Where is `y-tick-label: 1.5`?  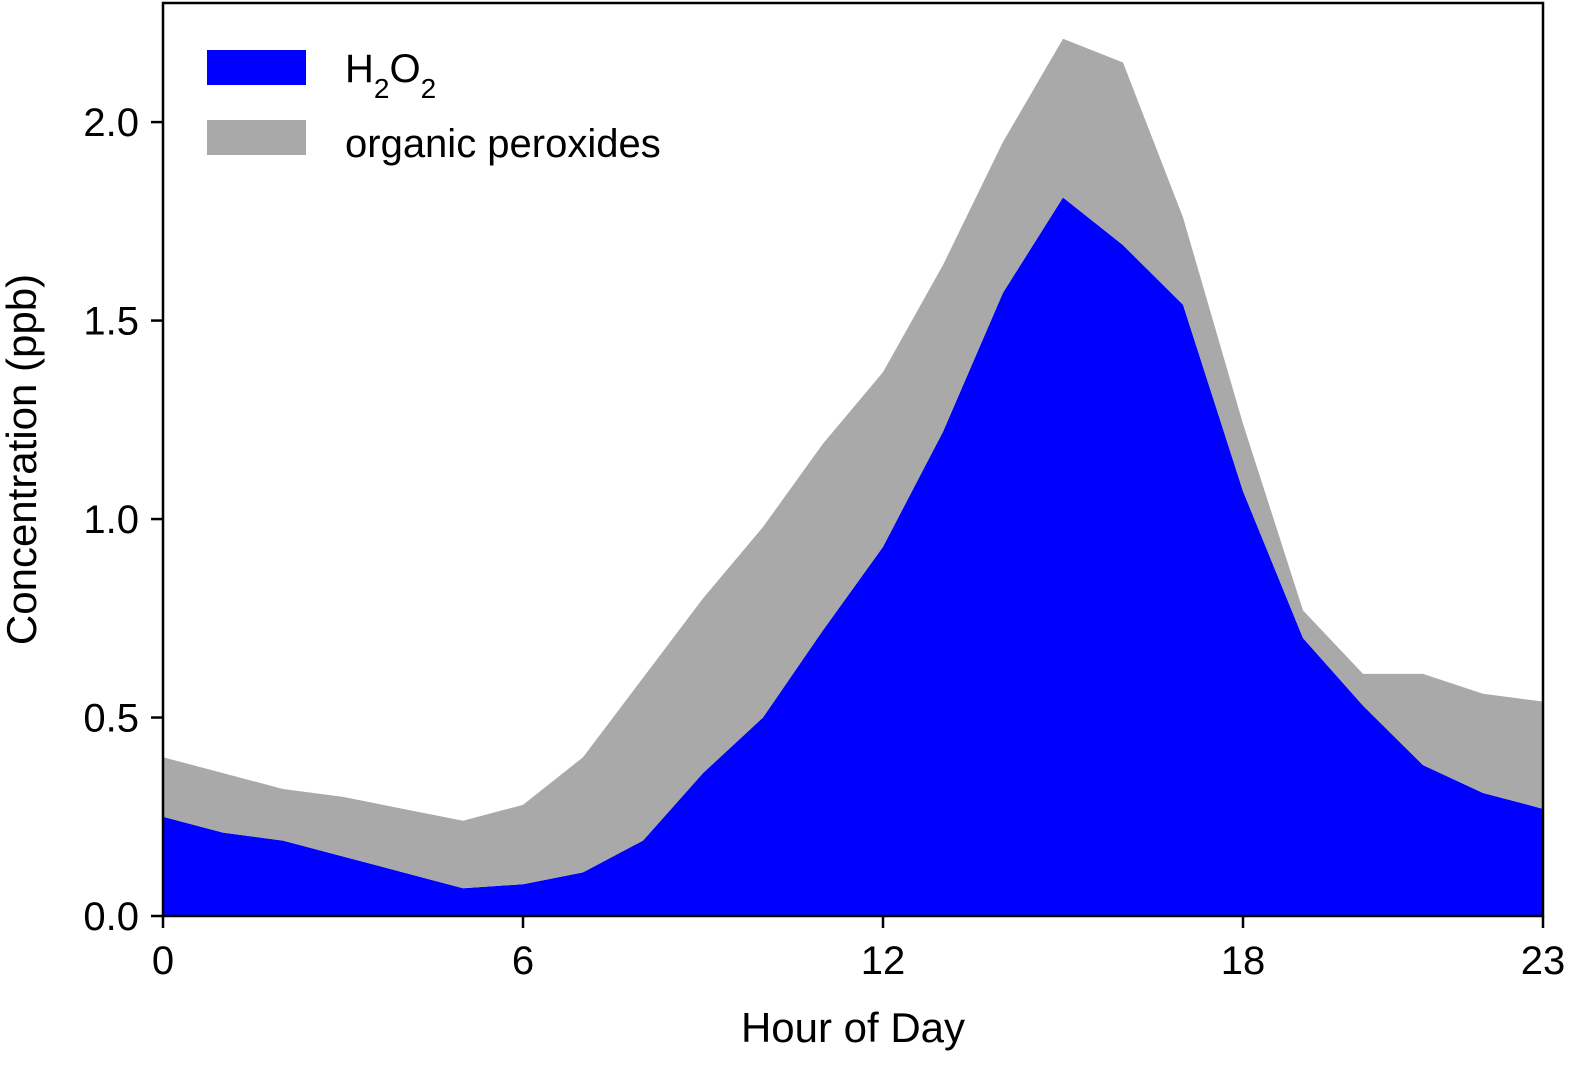 y-tick-label: 1.5 is located at coordinates (111, 322).